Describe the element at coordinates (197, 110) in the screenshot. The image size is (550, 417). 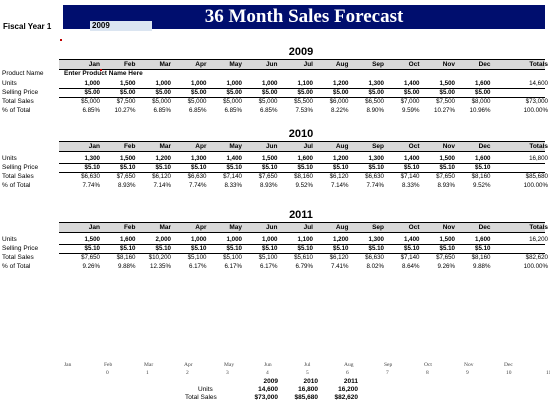
I see `pct-of-total-cell: 6.85%` at that location.